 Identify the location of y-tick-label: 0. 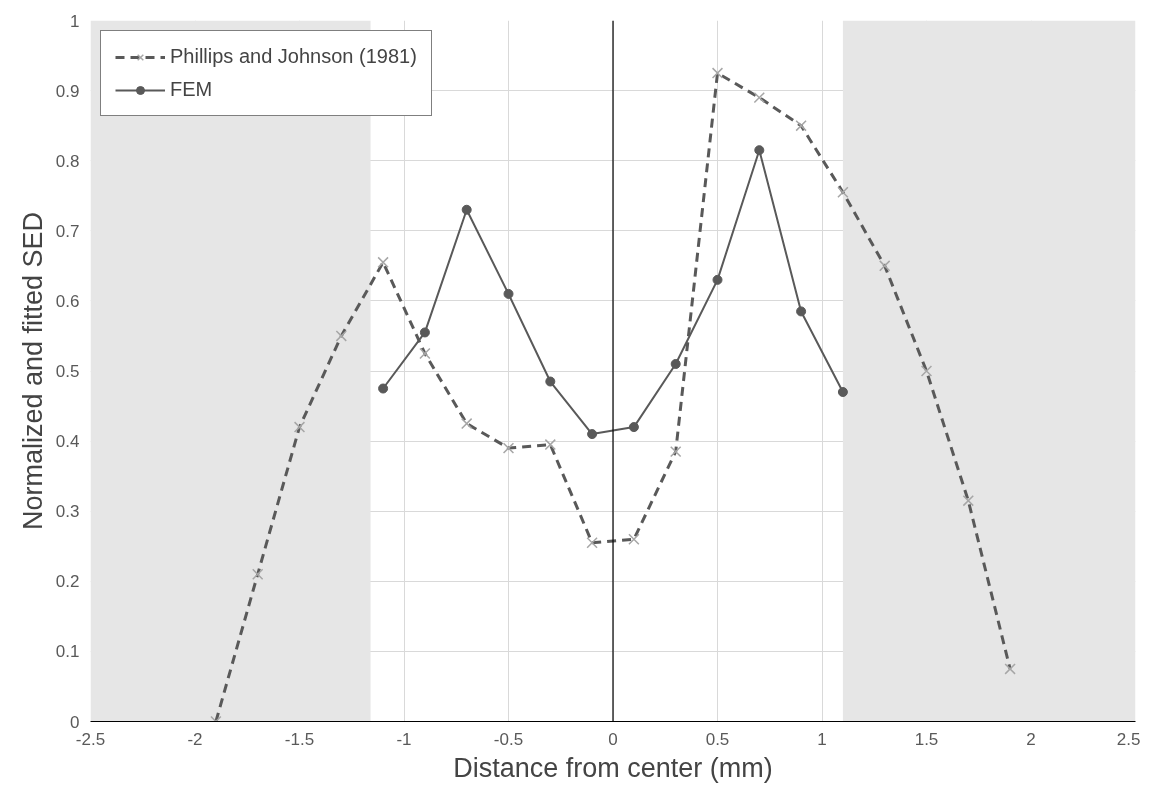
(75, 722).